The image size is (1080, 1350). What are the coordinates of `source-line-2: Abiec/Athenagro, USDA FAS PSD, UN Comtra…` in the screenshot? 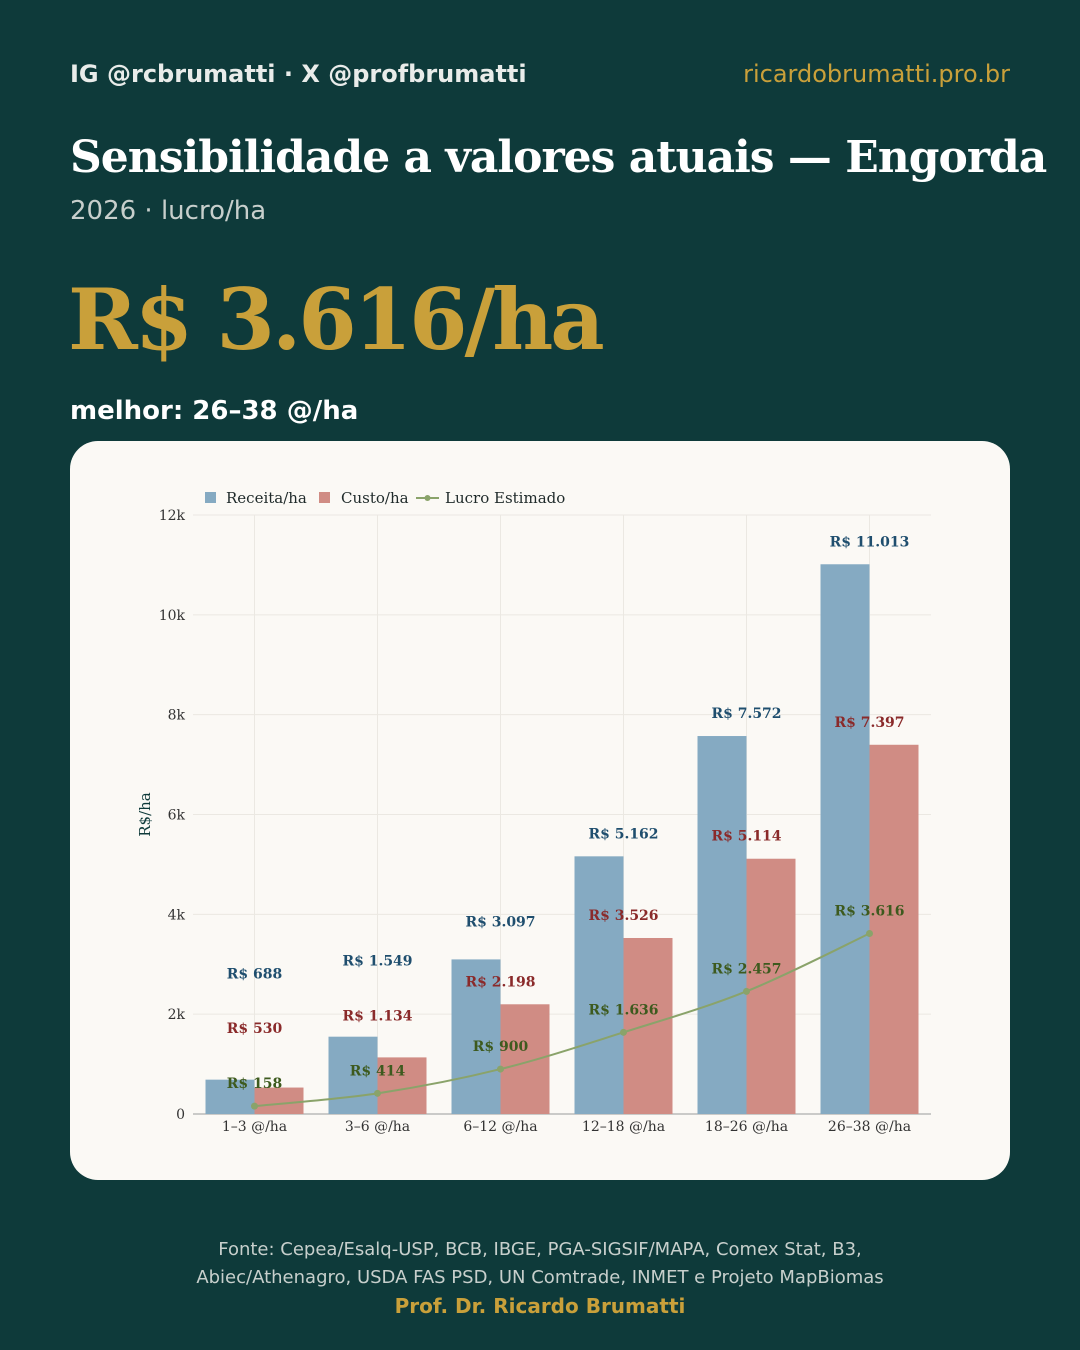 It's located at (540, 1277).